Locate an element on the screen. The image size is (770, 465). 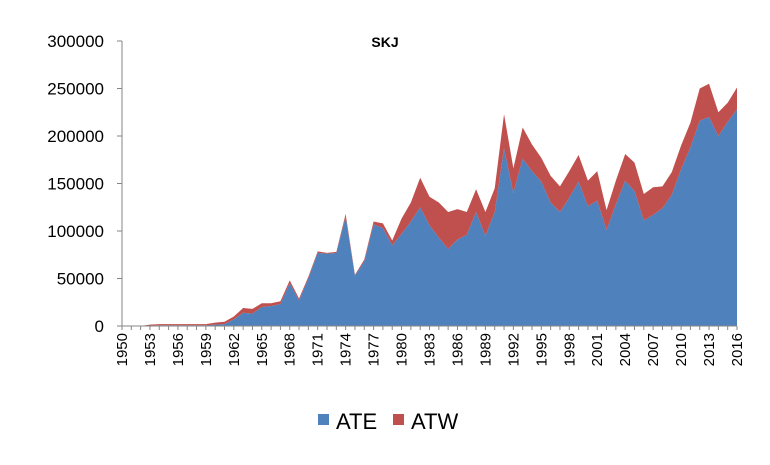
x-tick-label: 1968 is located at coordinates (290, 349).